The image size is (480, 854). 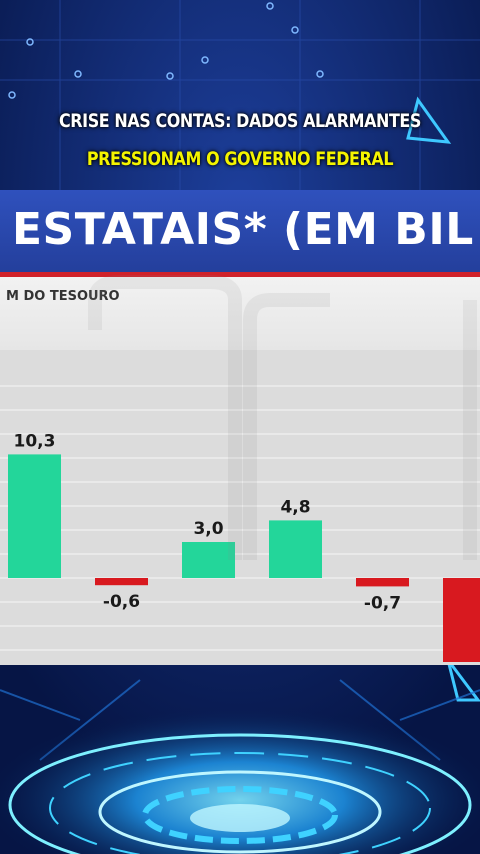 I want to click on data-label: -0,7, so click(x=382, y=603).